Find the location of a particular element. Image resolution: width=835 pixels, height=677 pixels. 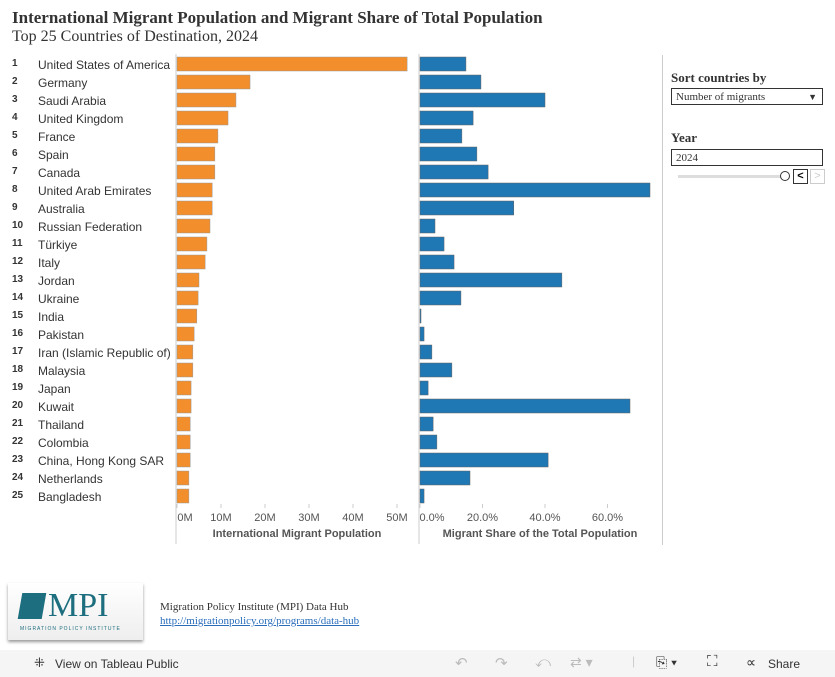

year-label: Year is located at coordinates (684, 137).